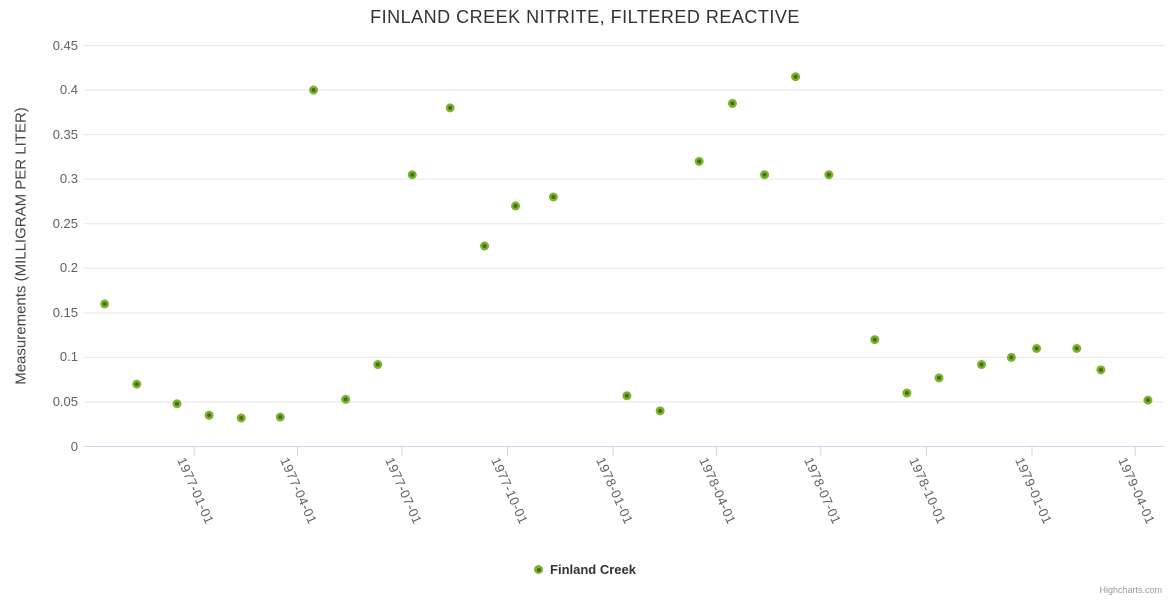 The width and height of the screenshot is (1170, 600). I want to click on y-axis-label: 0.1, so click(68, 357).